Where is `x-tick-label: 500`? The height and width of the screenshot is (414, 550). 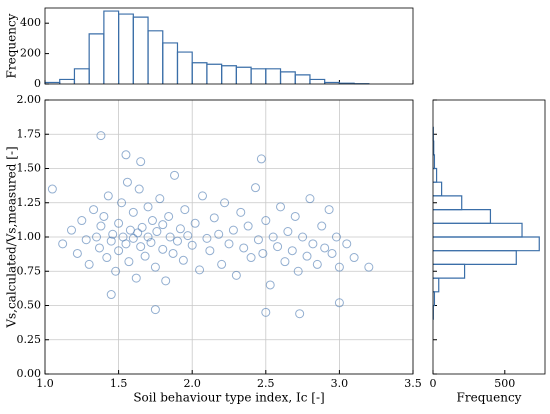
x-tick-label: 500 is located at coordinates (504, 383).